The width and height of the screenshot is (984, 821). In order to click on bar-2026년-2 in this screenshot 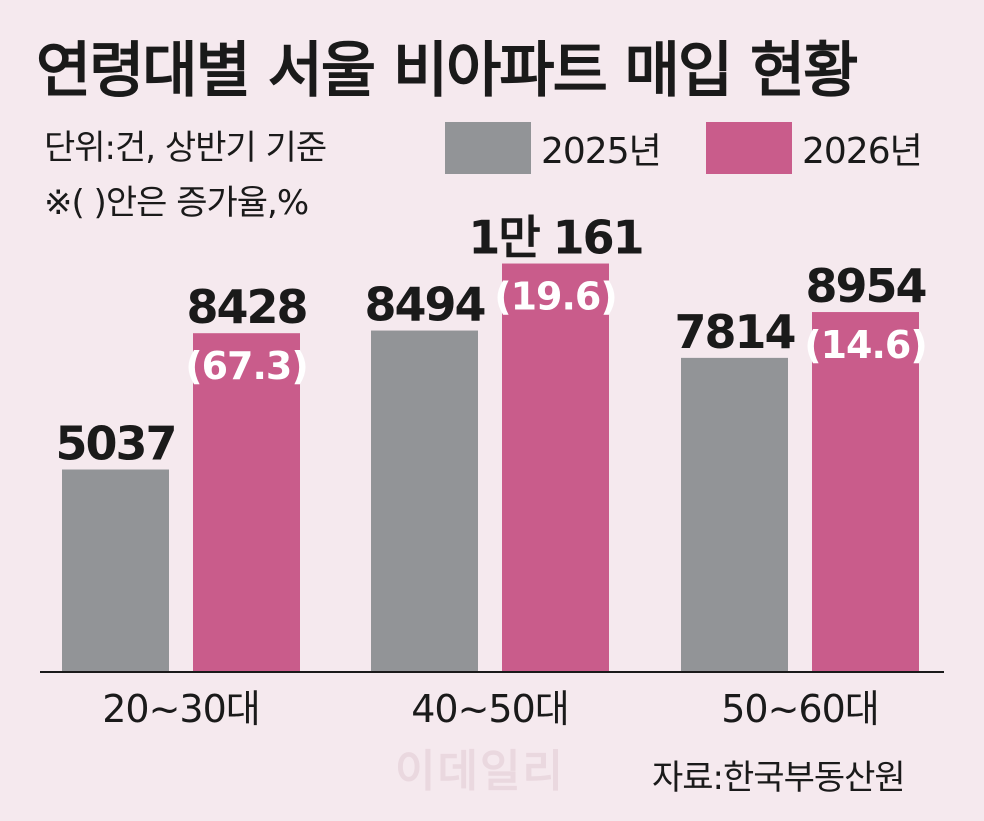, I will do `click(865, 492)`.